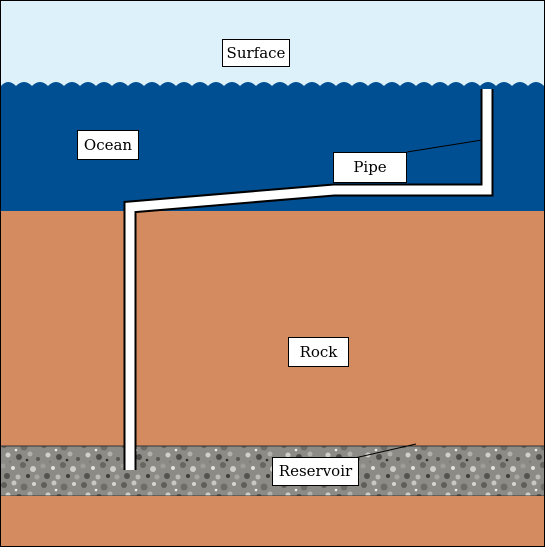  I want to click on lower-rock-layer, so click(272, 521).